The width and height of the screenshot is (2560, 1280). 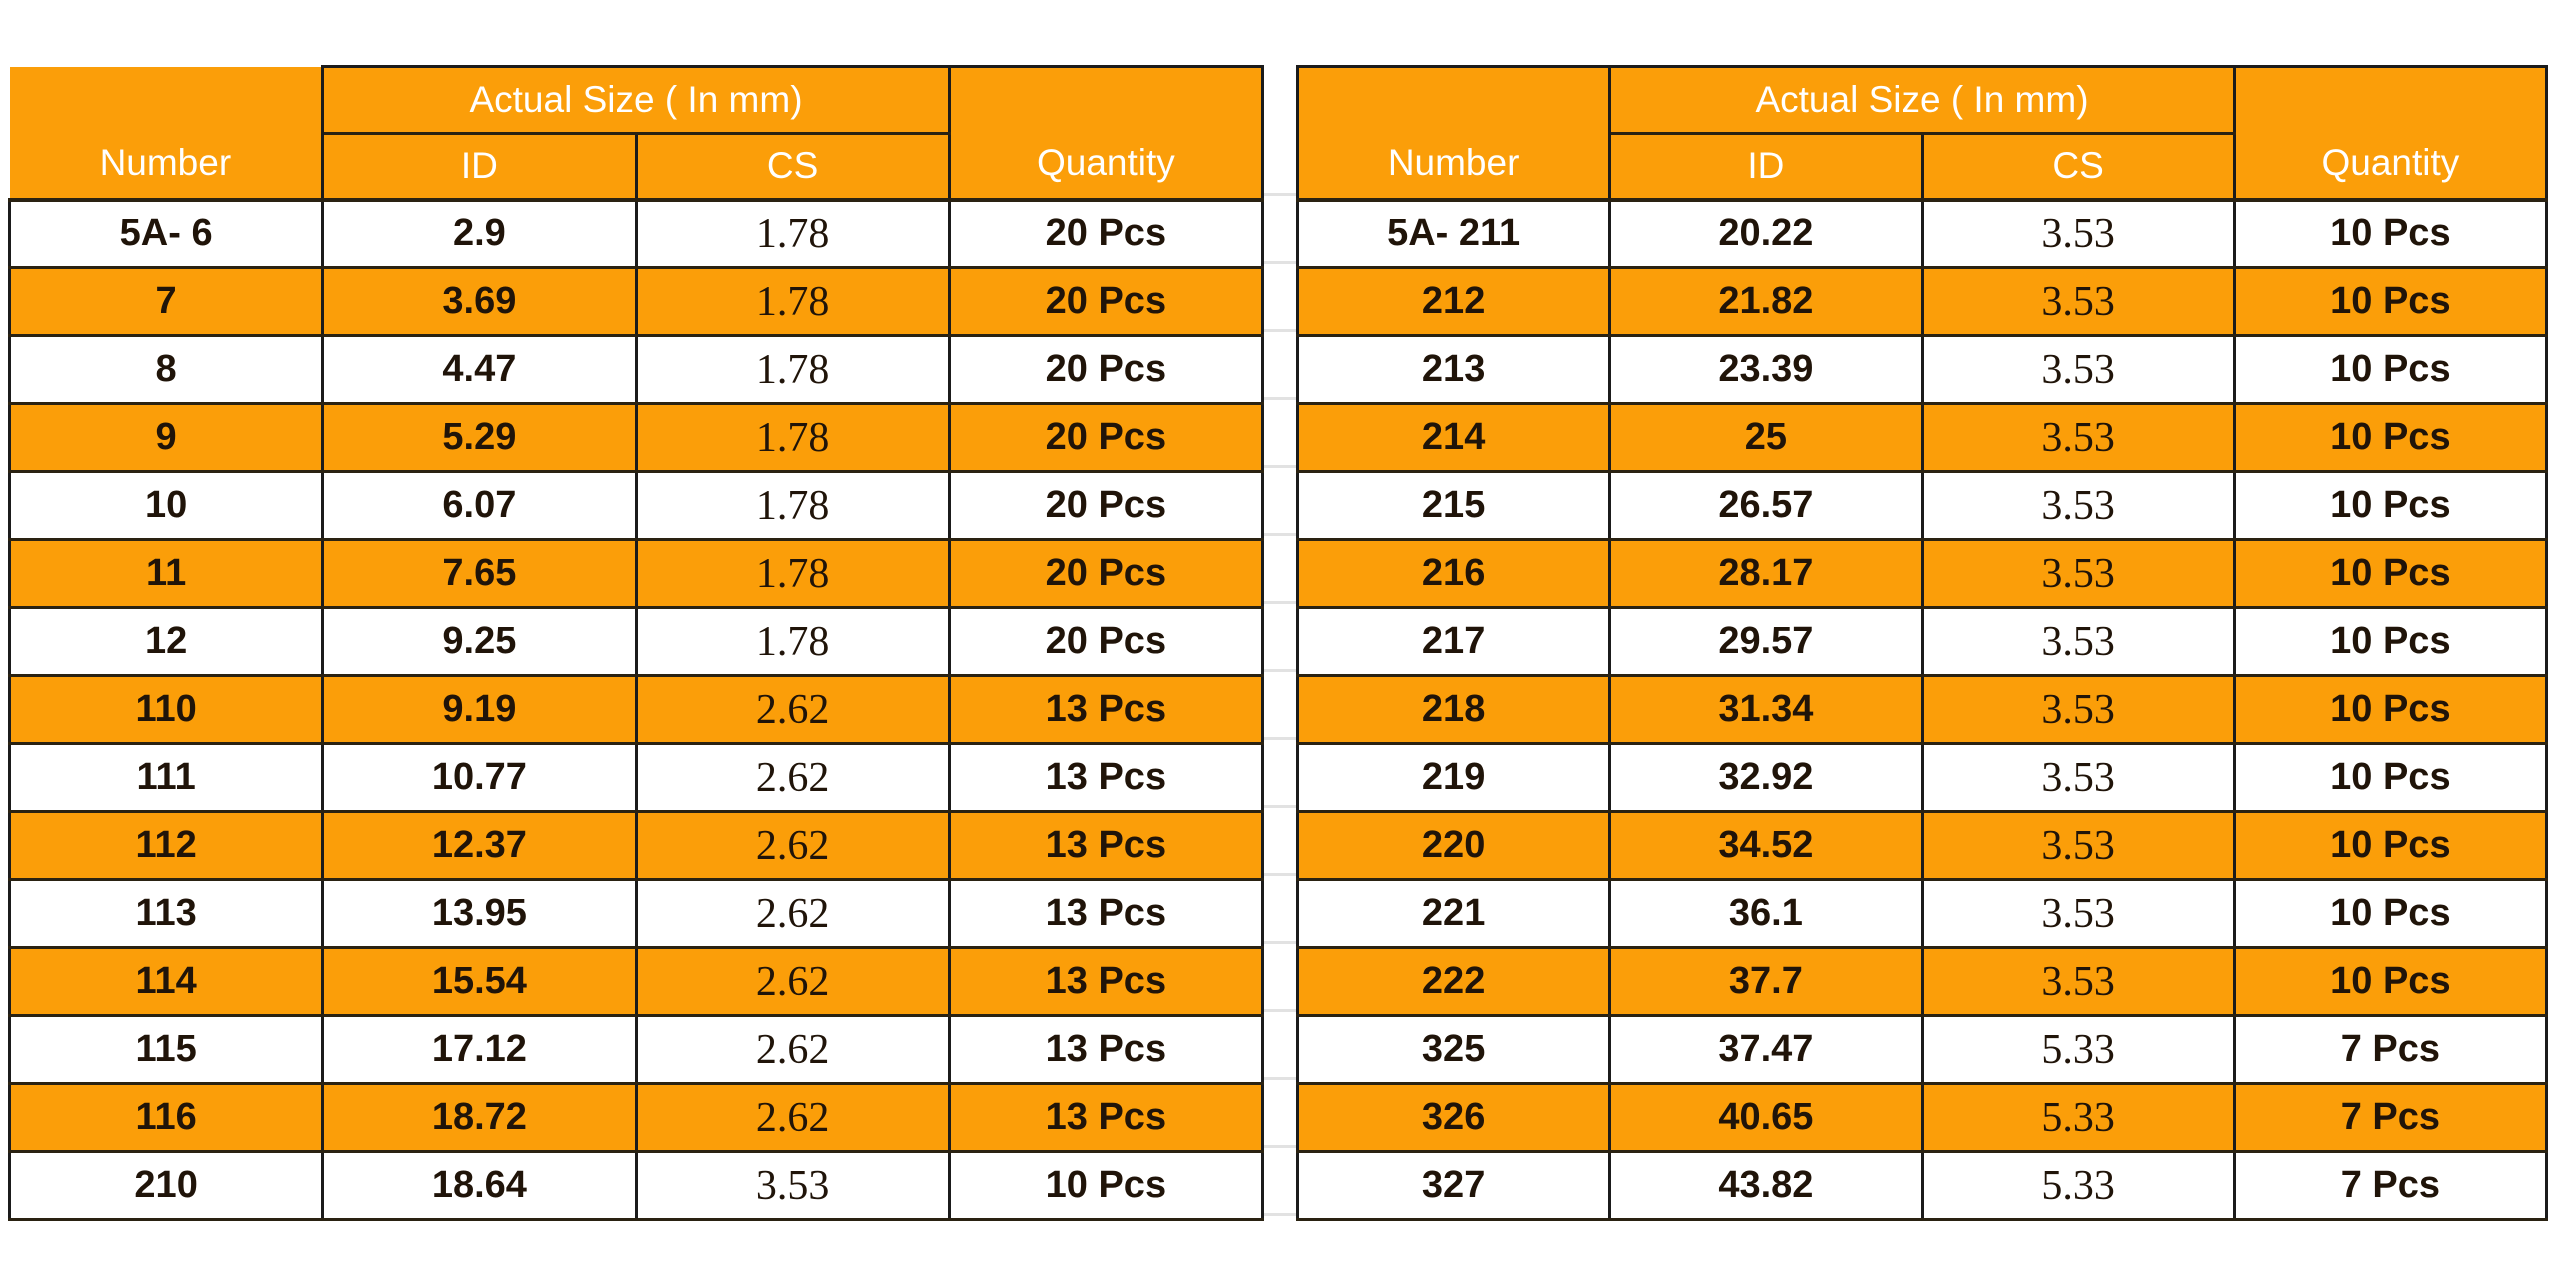 I want to click on id-cell: 4.47, so click(x=479, y=369).